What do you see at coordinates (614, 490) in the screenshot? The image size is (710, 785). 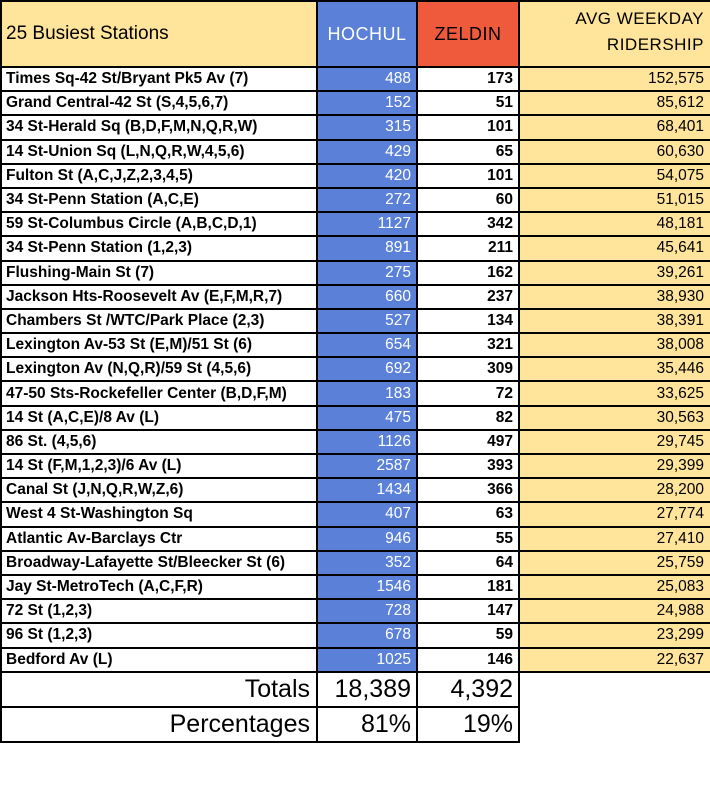 I see `ridership-cell: 28,200` at bounding box center [614, 490].